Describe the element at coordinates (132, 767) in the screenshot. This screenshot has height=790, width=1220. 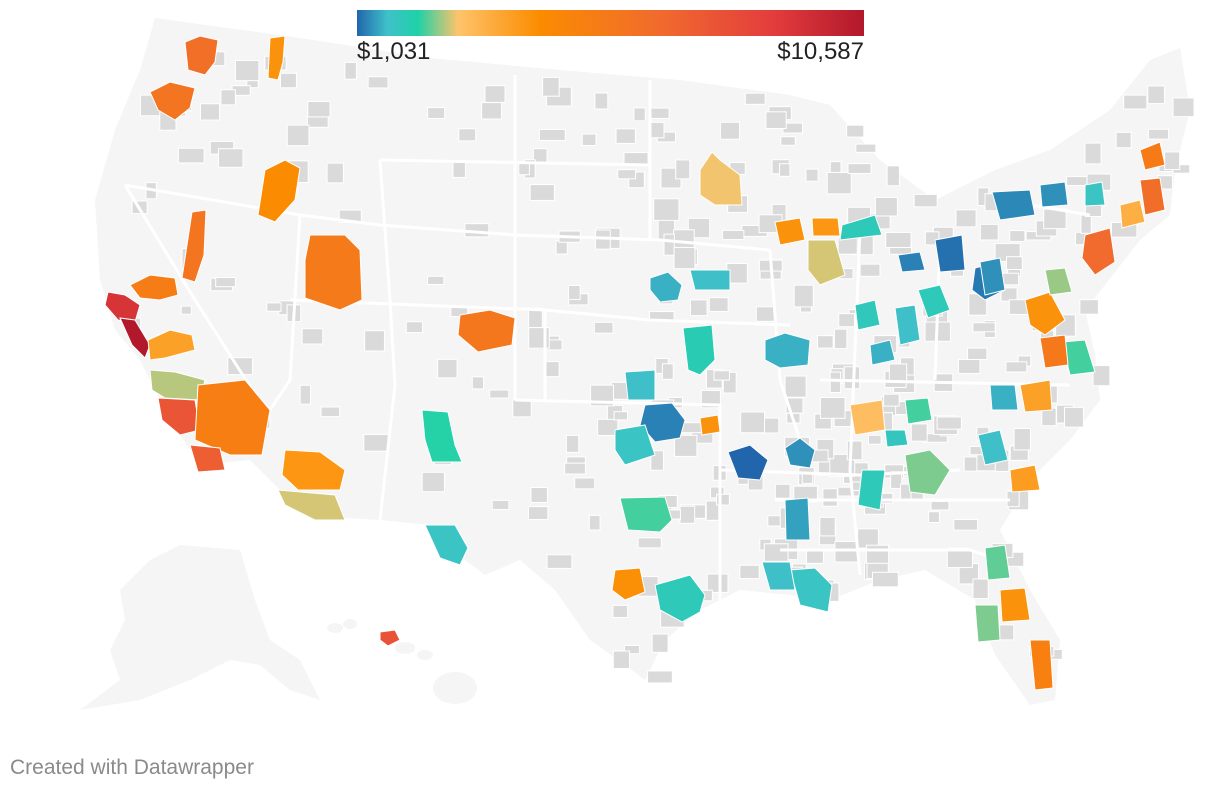
I see `datawrapper-credit: Created with Datawrapper` at that location.